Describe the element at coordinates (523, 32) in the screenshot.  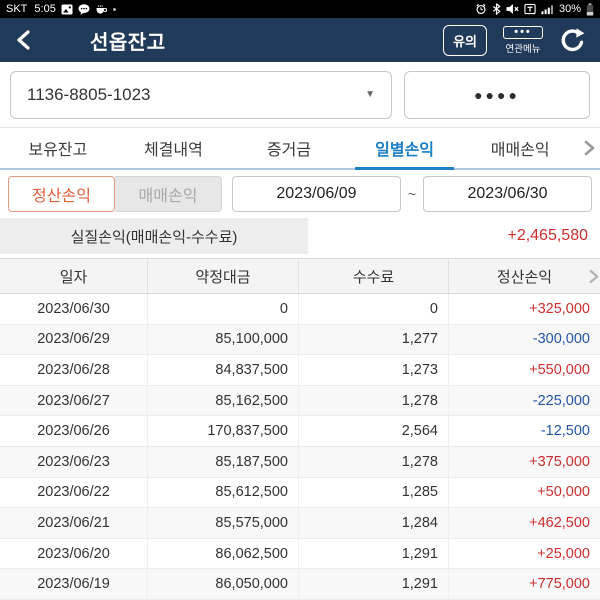
I see `ellipsis-icon: •••` at that location.